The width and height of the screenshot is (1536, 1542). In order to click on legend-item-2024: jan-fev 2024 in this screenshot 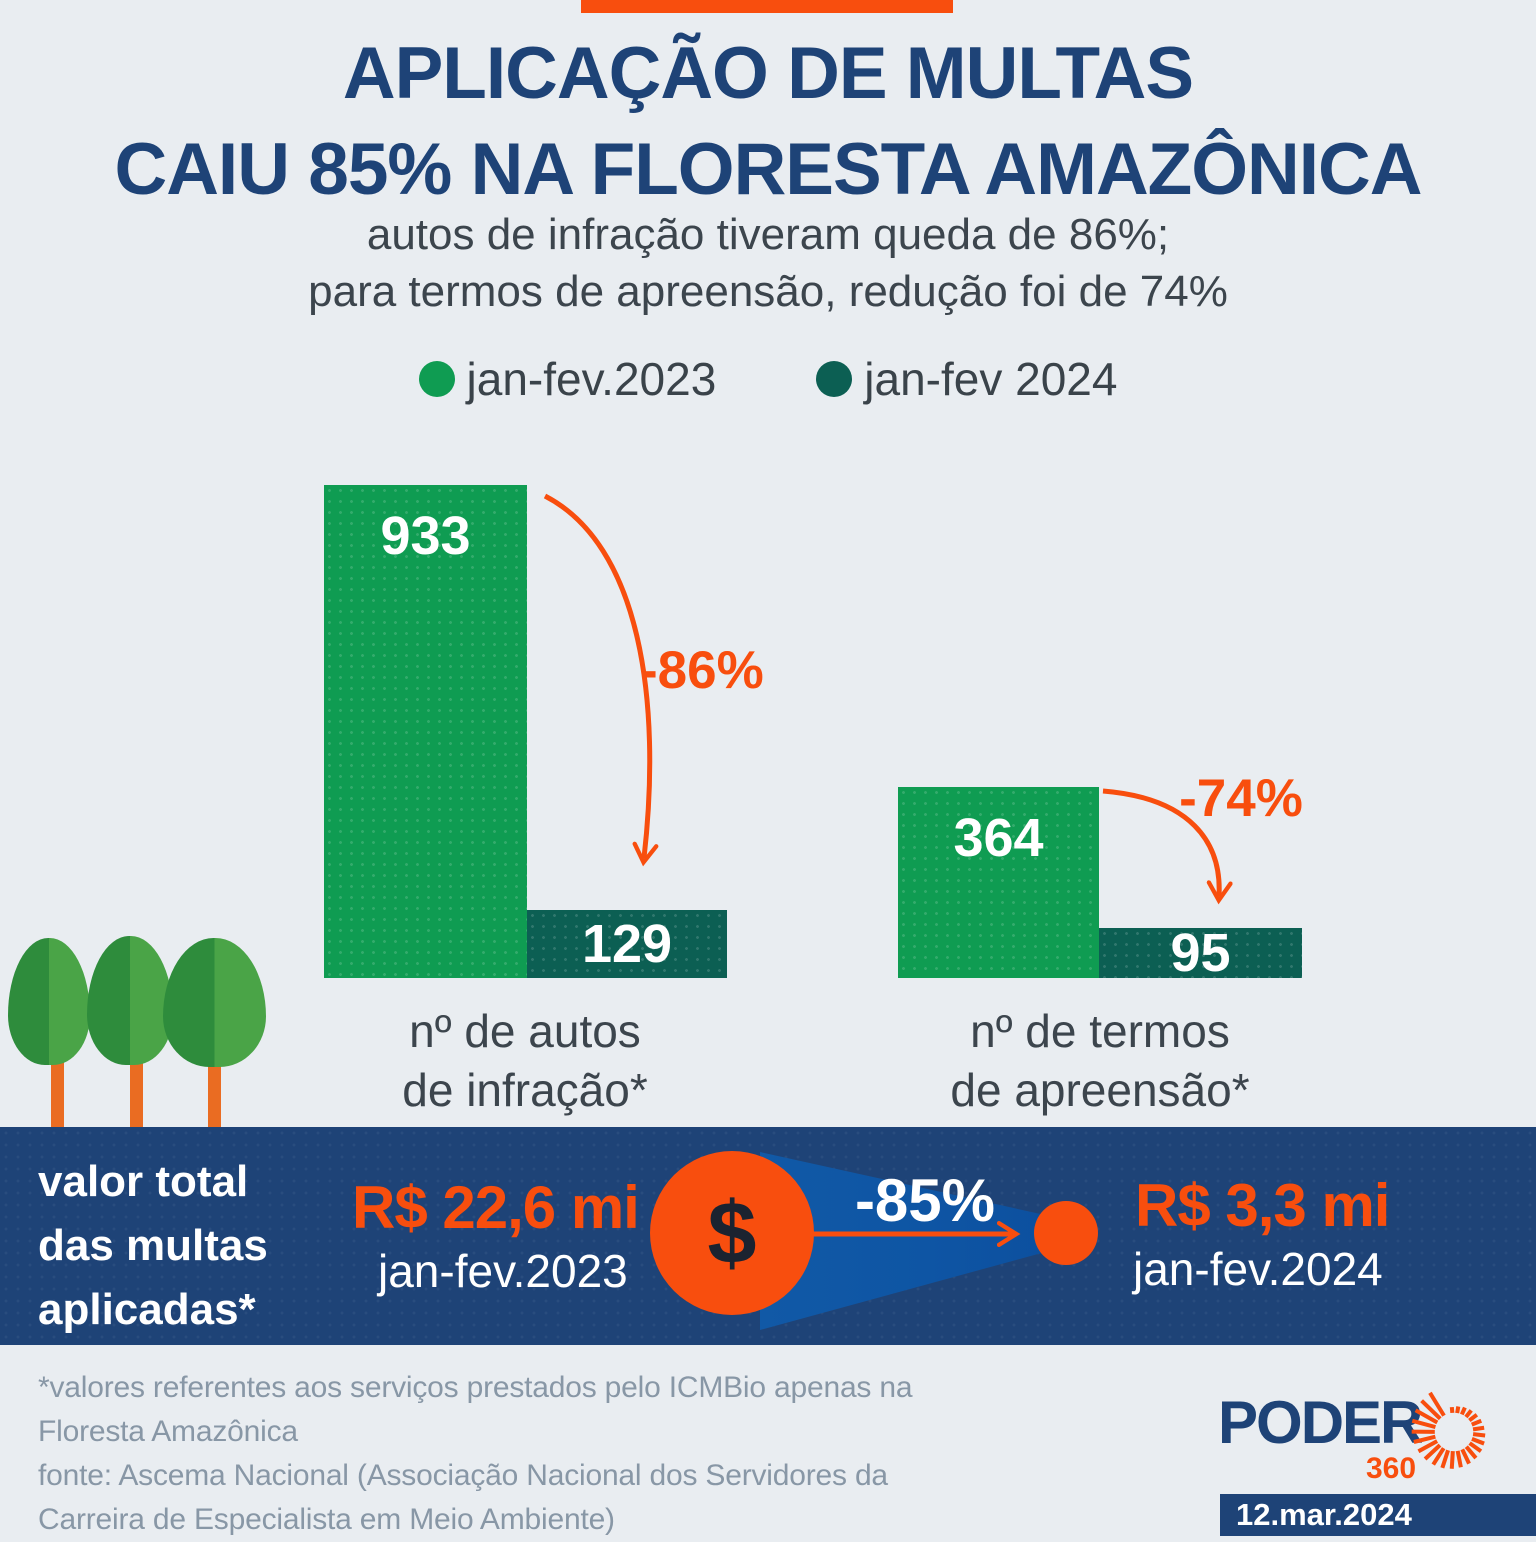, I will do `click(966, 379)`.